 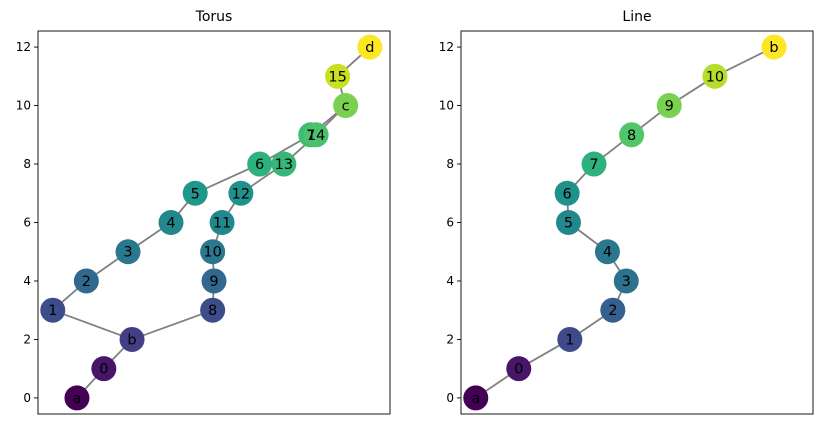 I want to click on torus-node-c, so click(x=346, y=106).